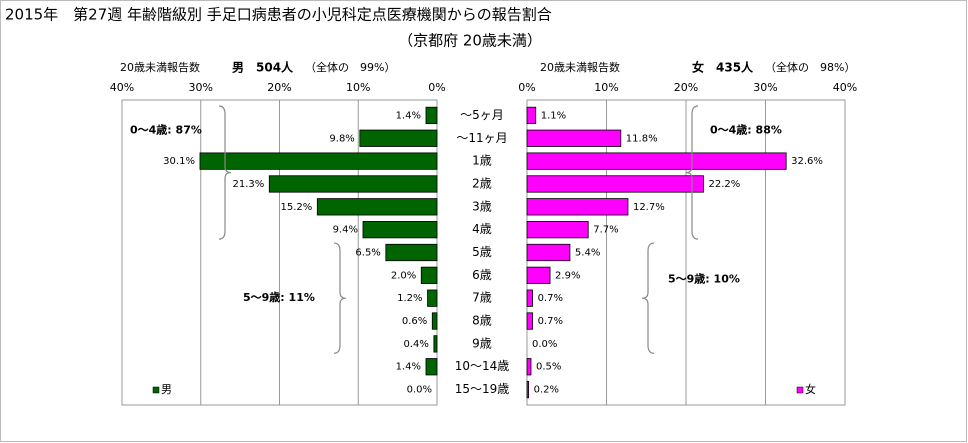 The width and height of the screenshot is (968, 443). What do you see at coordinates (605, 230) in the screenshot?
I see `value-label: 7.7%` at bounding box center [605, 230].